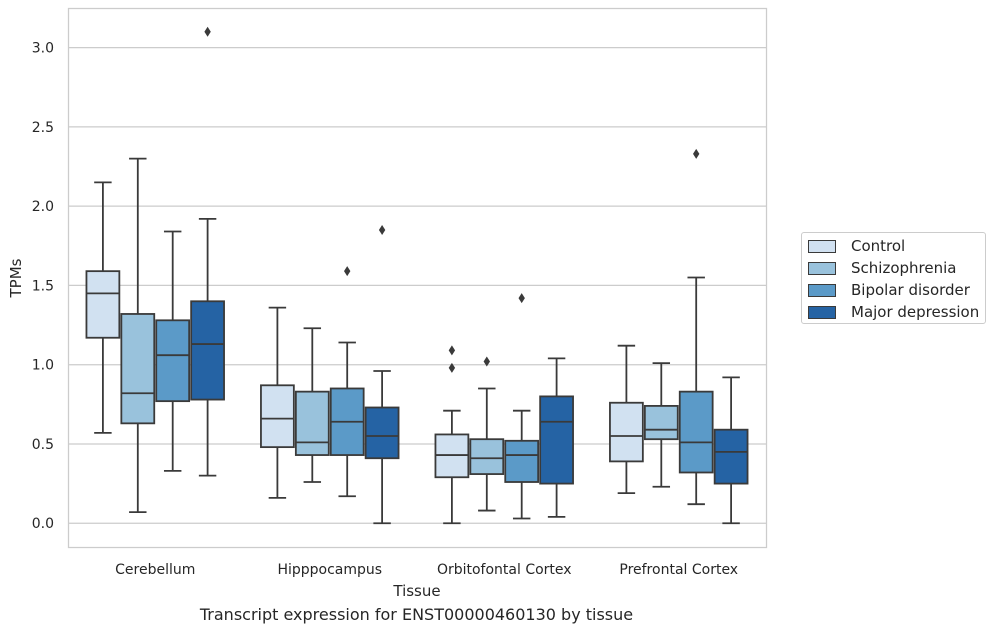 This screenshot has width=997, height=634. I want to click on x-tick-label-cerebellum: Cerebellum, so click(155, 570).